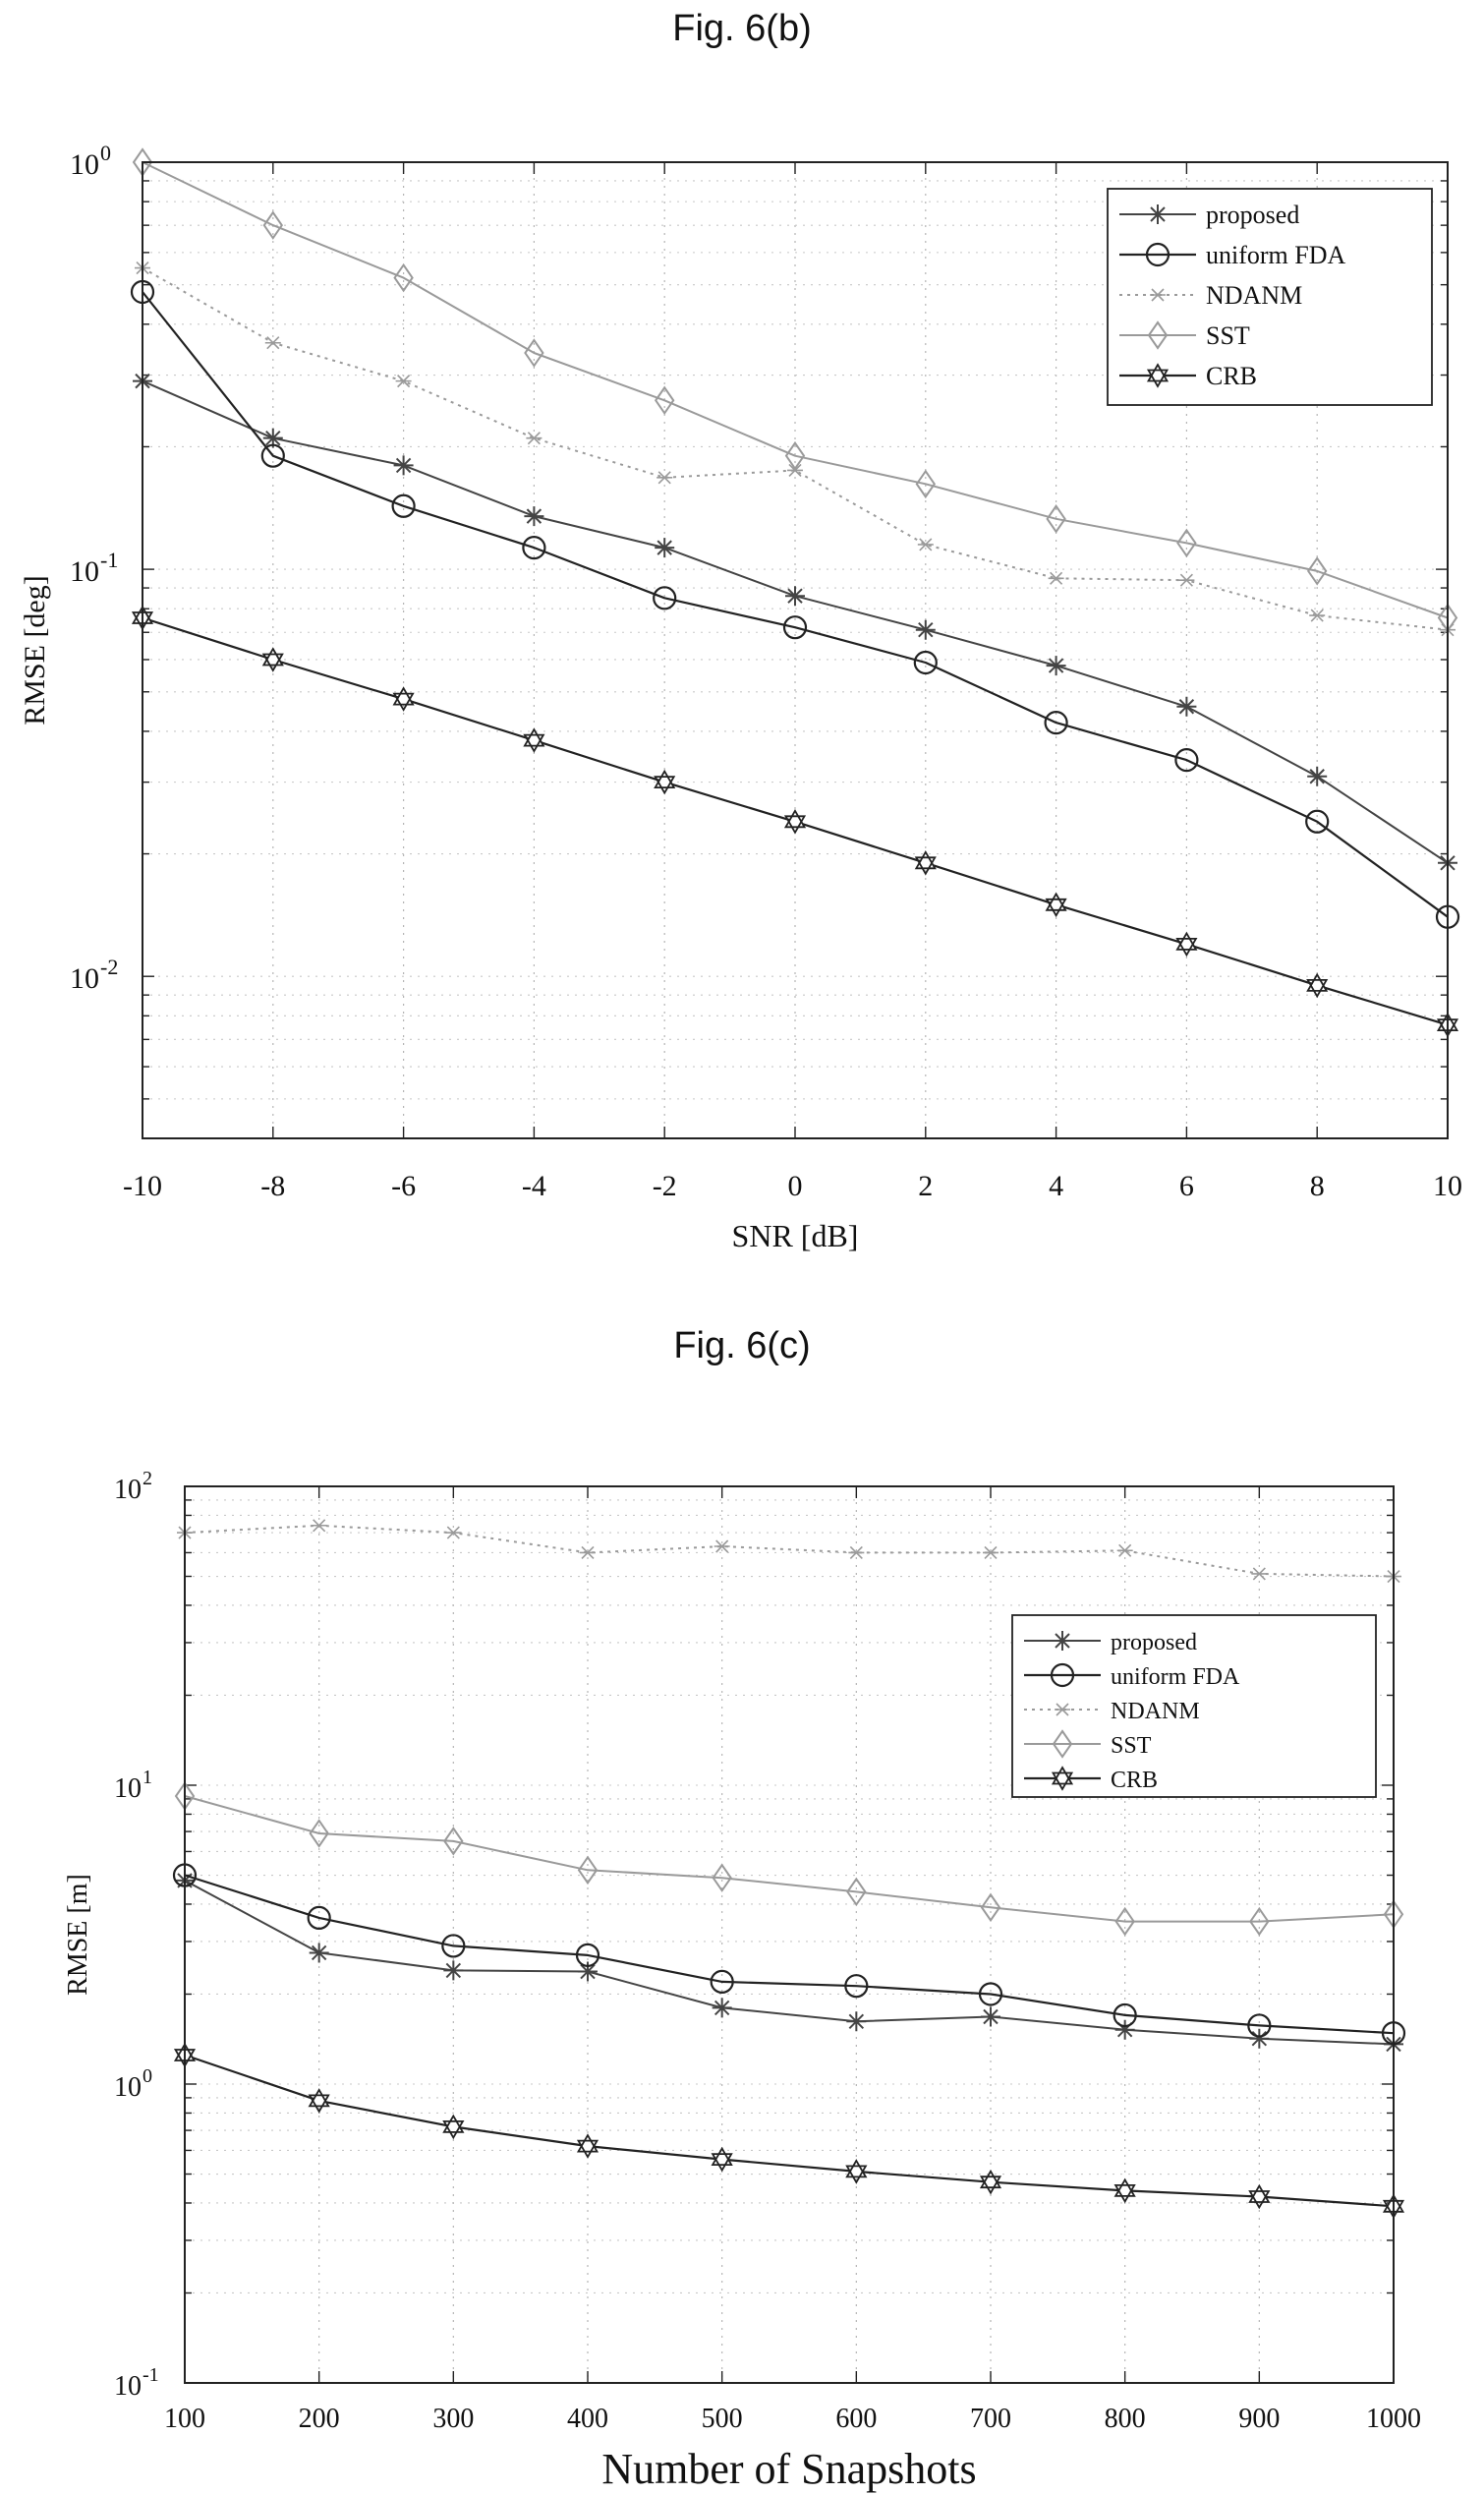 The width and height of the screenshot is (1484, 2495). I want to click on fig6b-legend-ndanm-label: NDANM, so click(1254, 296).